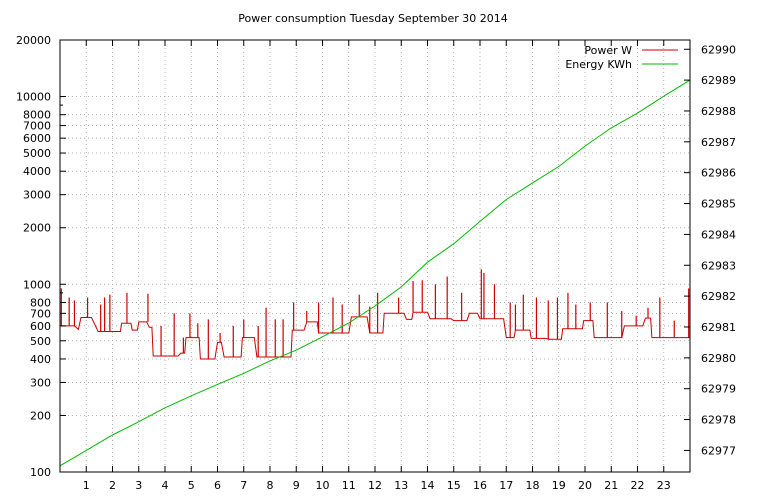  What do you see at coordinates (718, 234) in the screenshot?
I see `y-right-tick-label: 62984` at bounding box center [718, 234].